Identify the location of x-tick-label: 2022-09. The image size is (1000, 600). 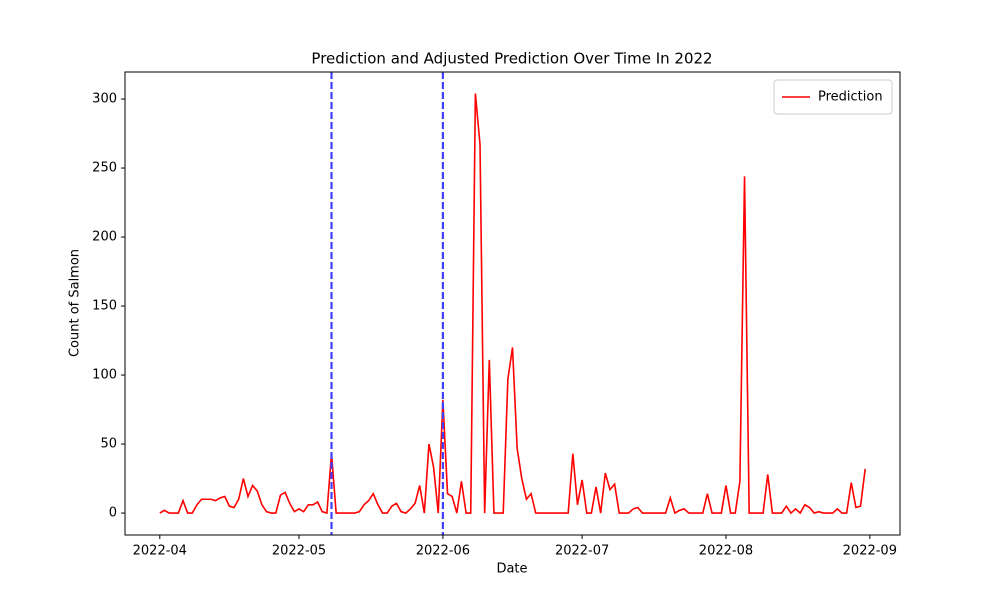
(870, 551).